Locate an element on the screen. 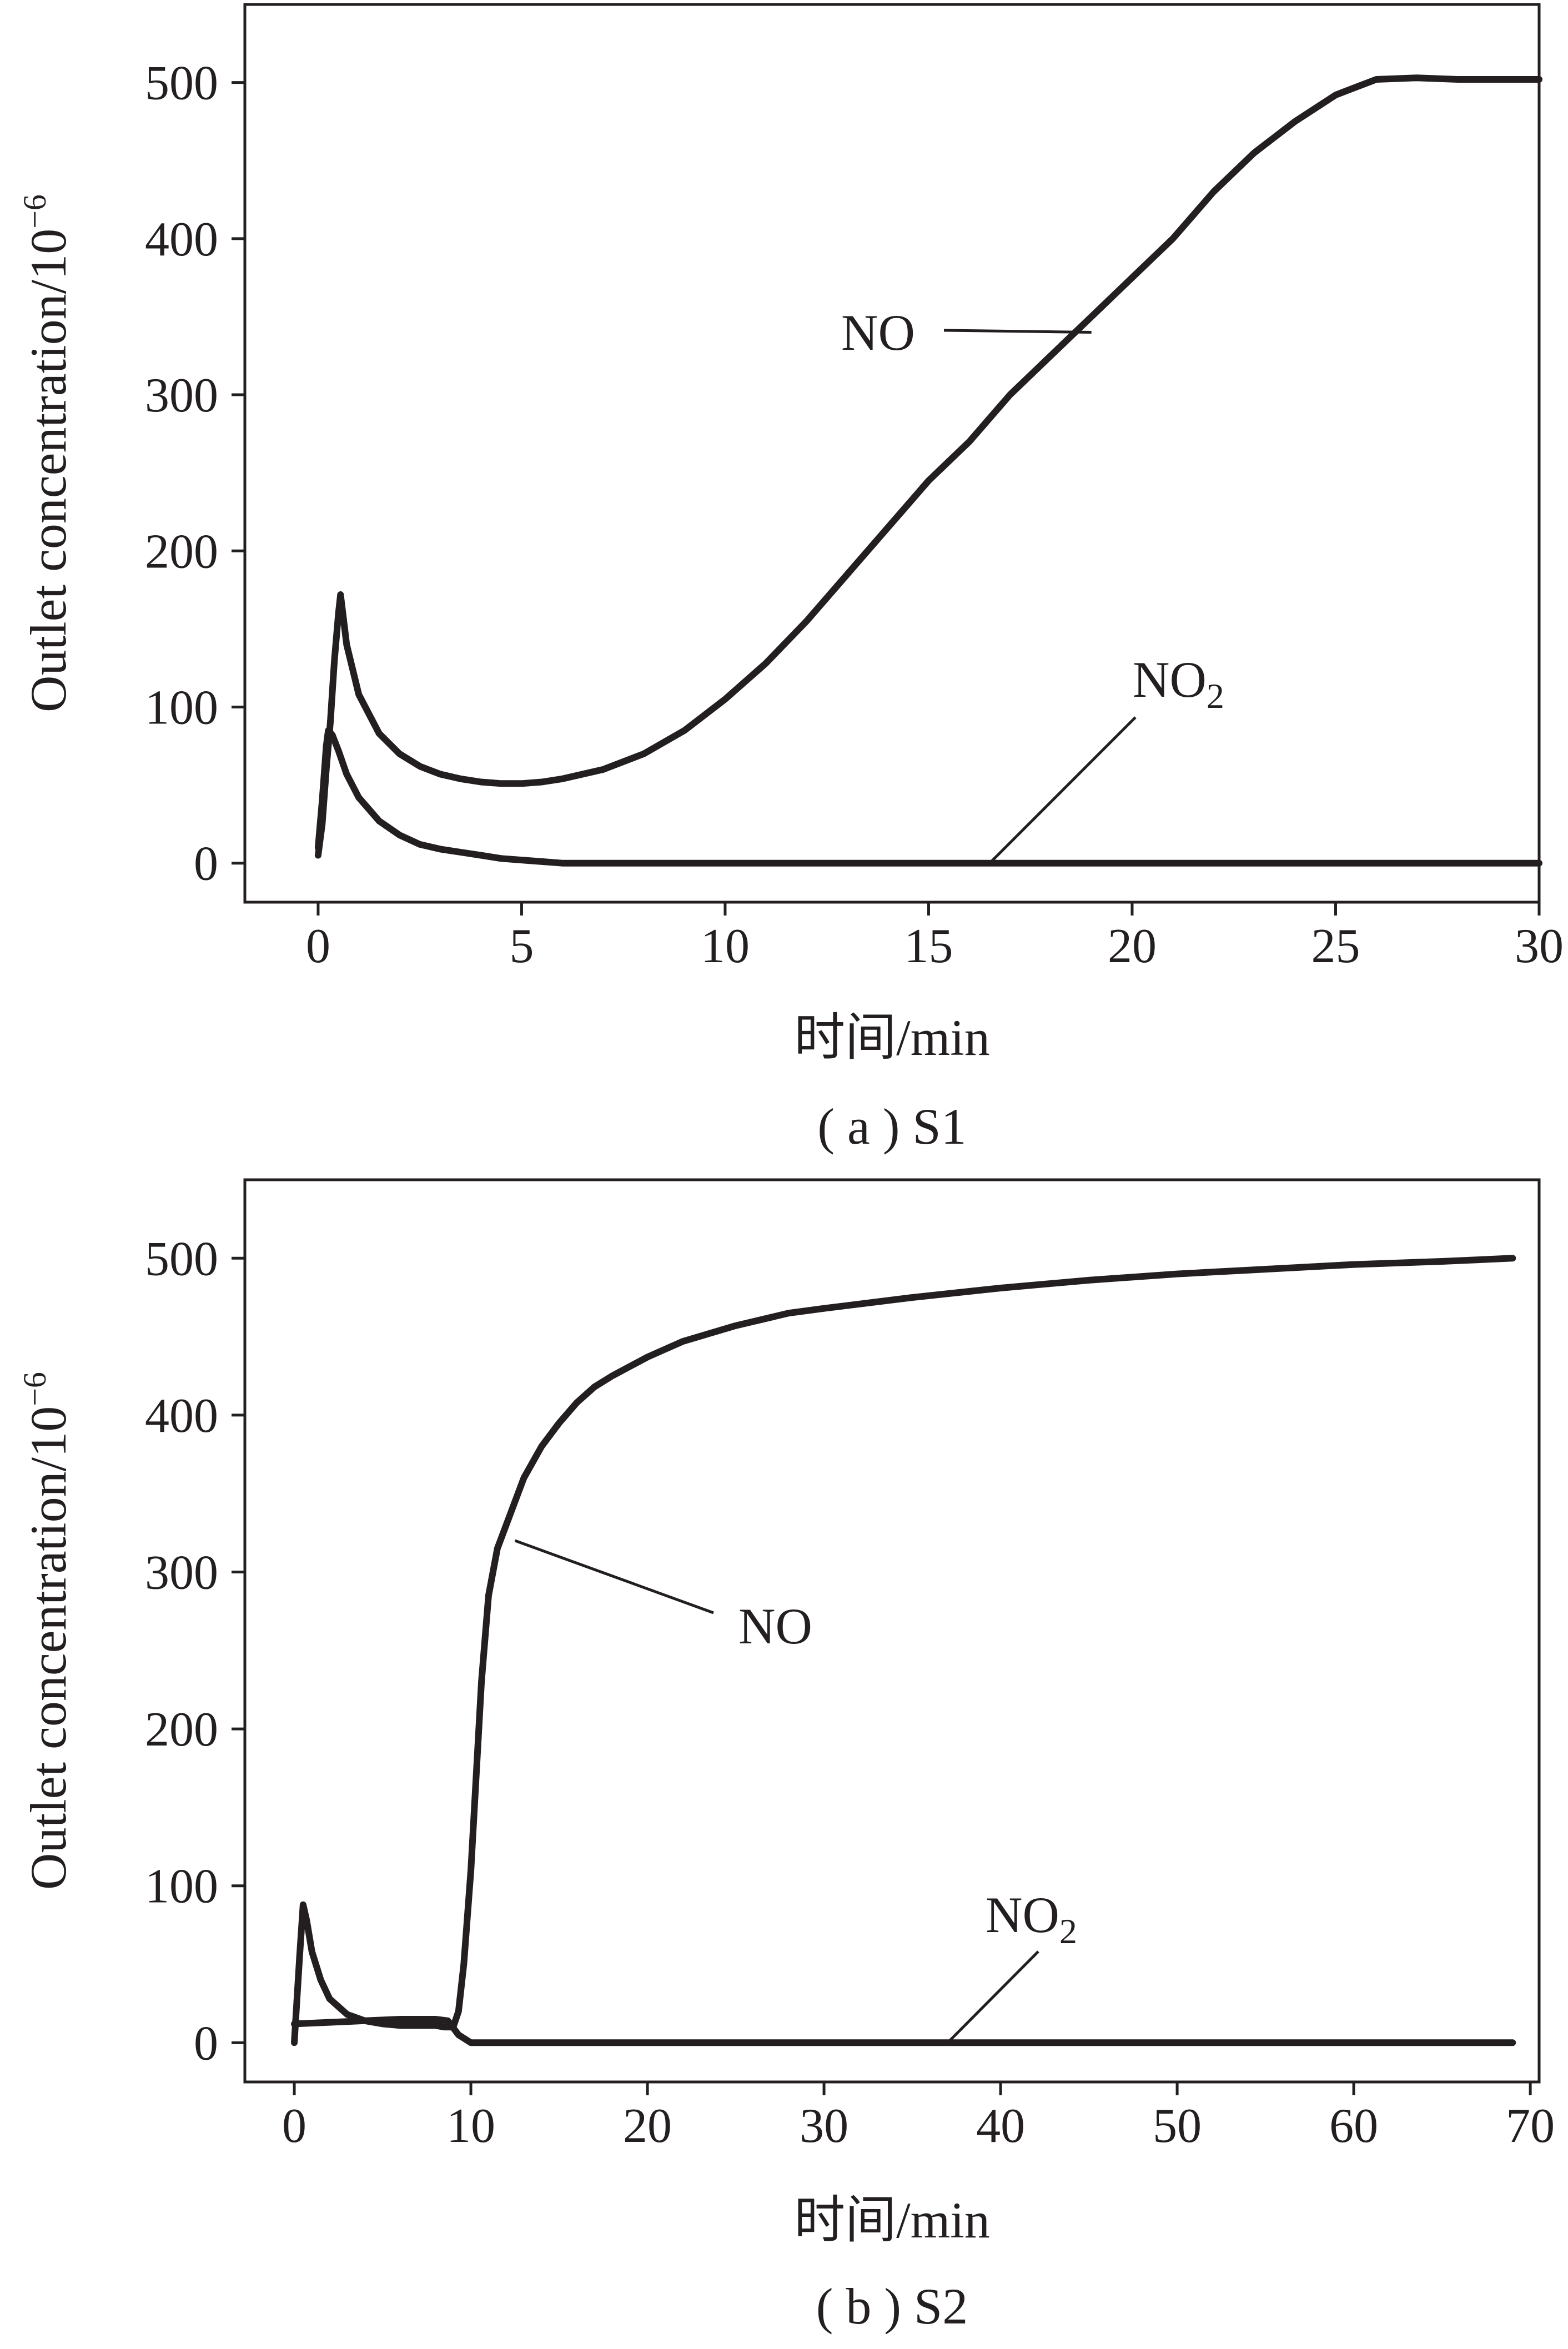 This screenshot has width=1568, height=2349. x-tick-label: 50 is located at coordinates (1177, 2126).